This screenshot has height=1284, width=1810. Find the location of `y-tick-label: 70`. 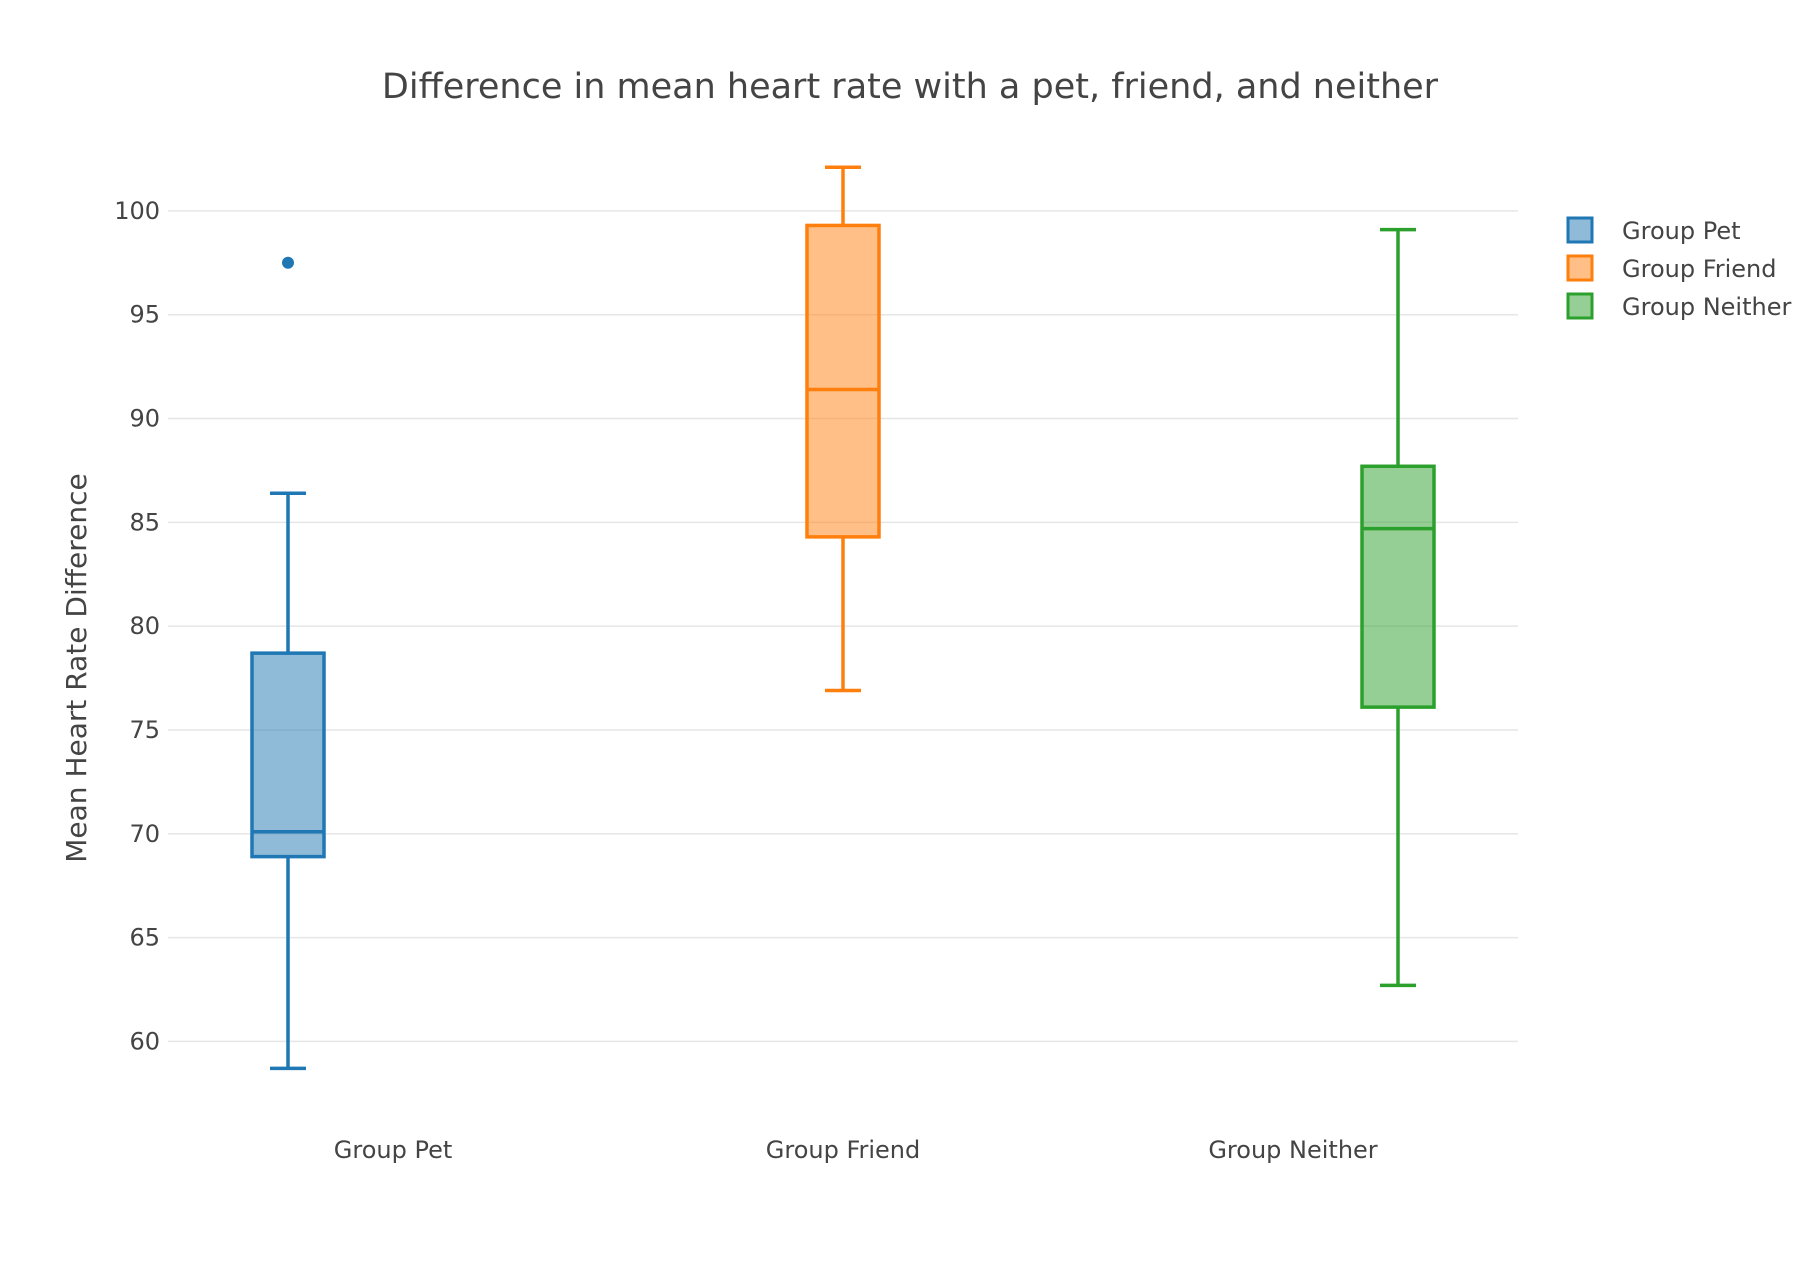

y-tick-label: 70 is located at coordinates (144, 834).